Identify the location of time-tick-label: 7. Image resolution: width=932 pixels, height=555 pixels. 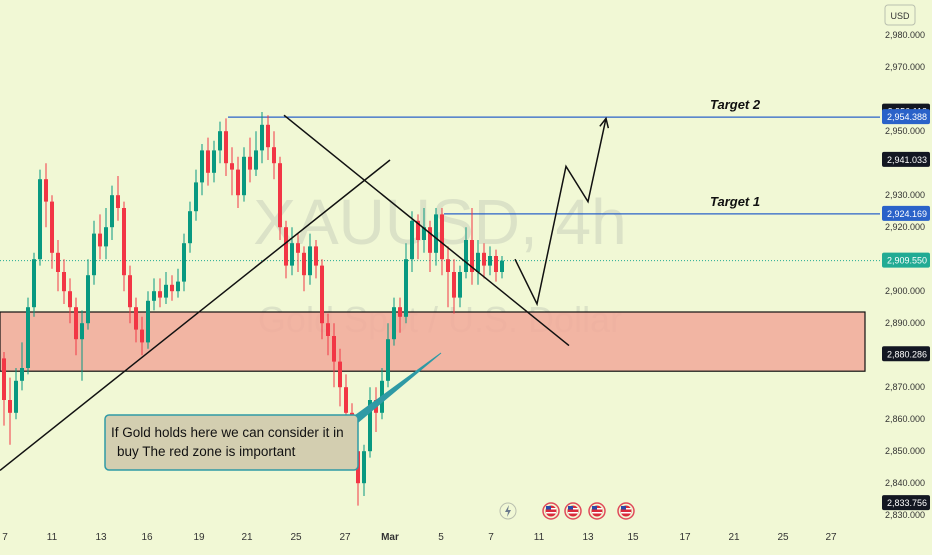
(491, 537).